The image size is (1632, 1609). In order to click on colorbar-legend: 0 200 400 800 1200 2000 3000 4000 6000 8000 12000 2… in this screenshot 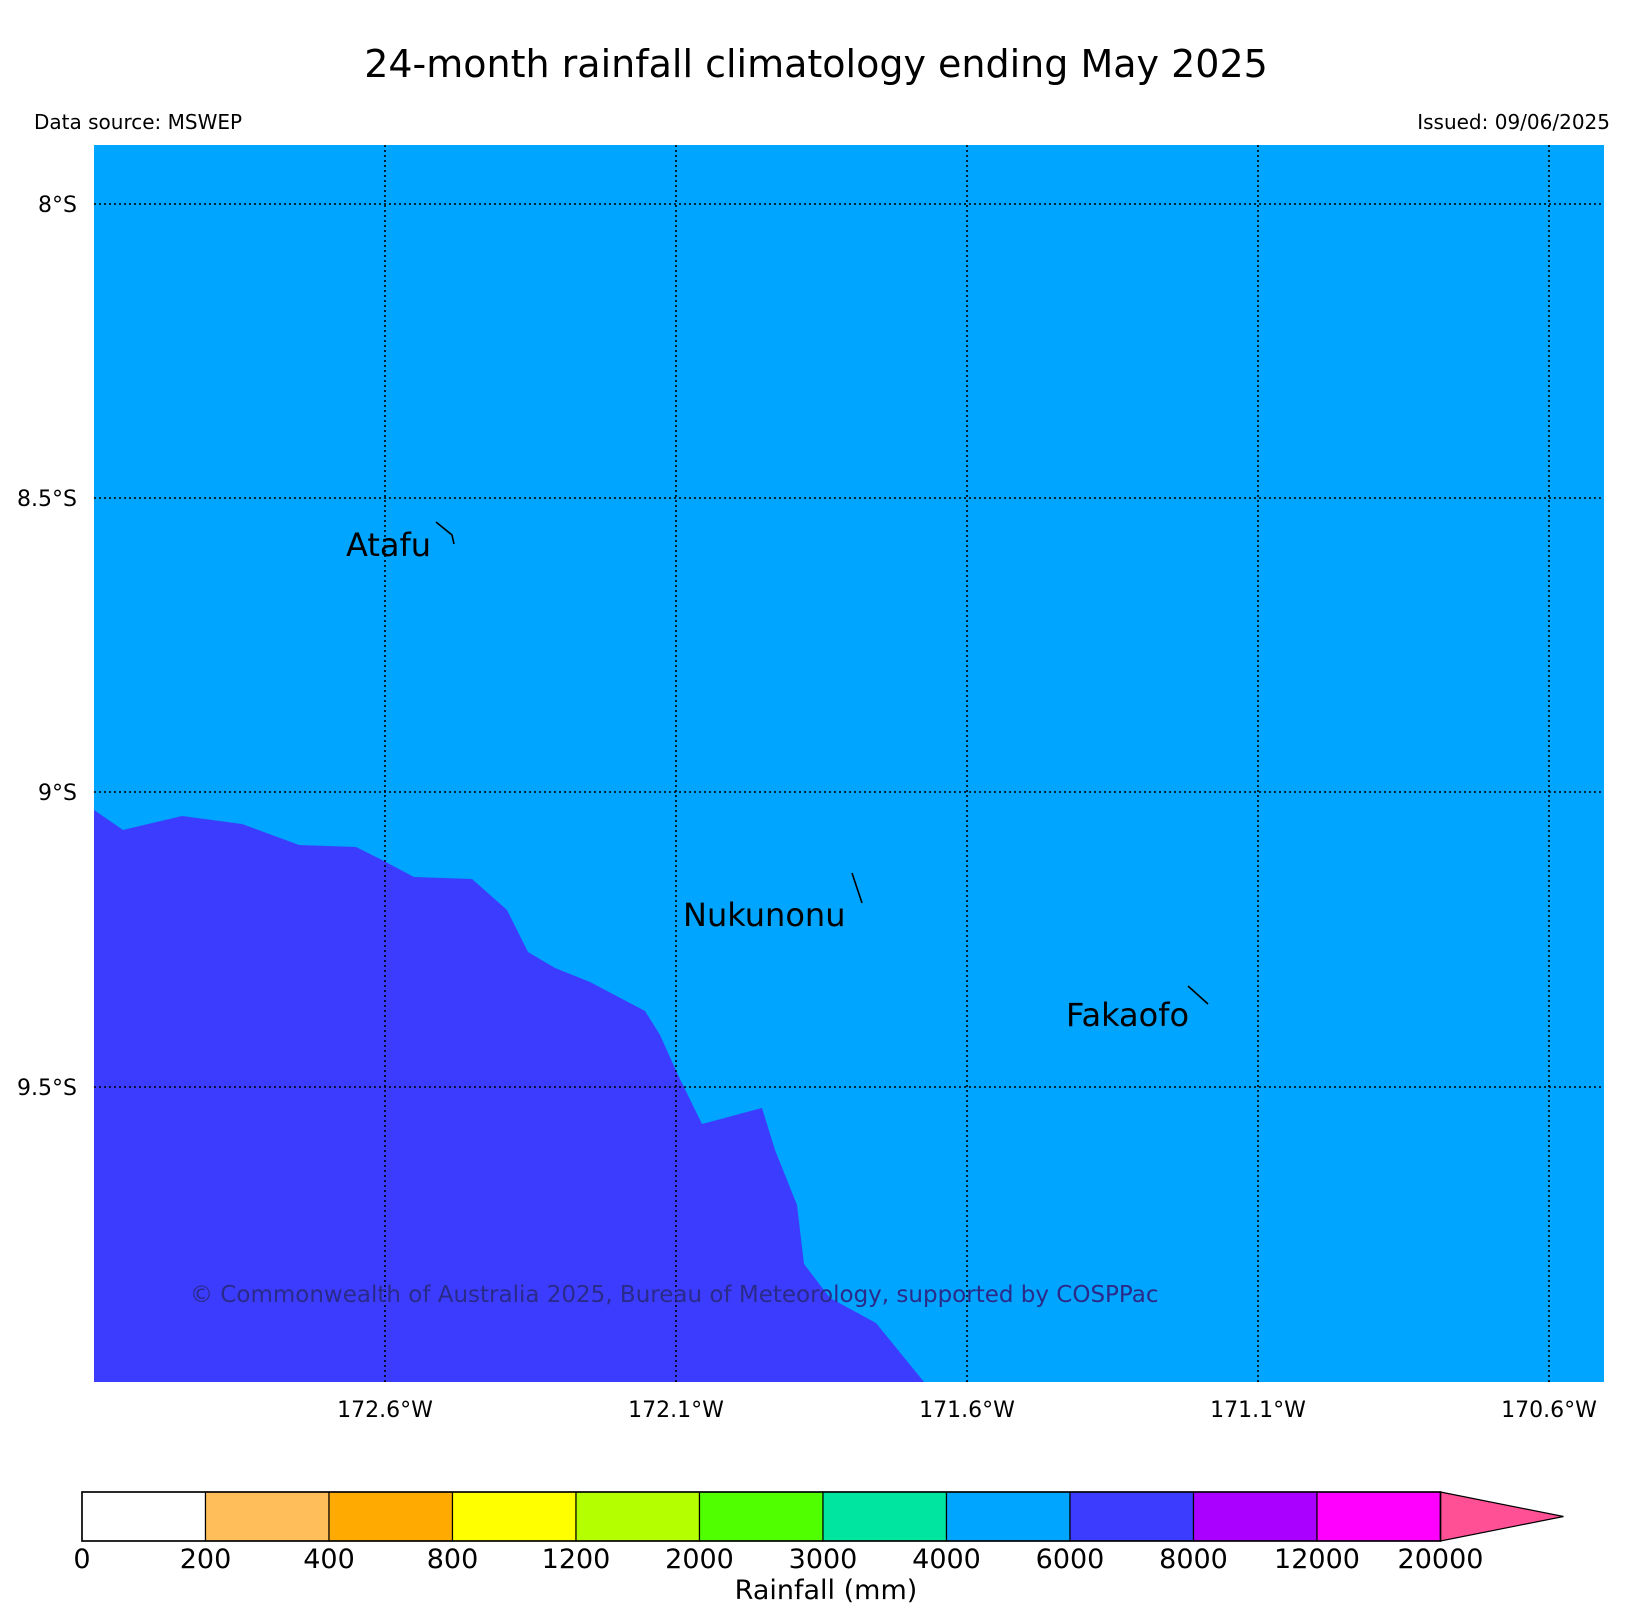, I will do `click(818, 1533)`.